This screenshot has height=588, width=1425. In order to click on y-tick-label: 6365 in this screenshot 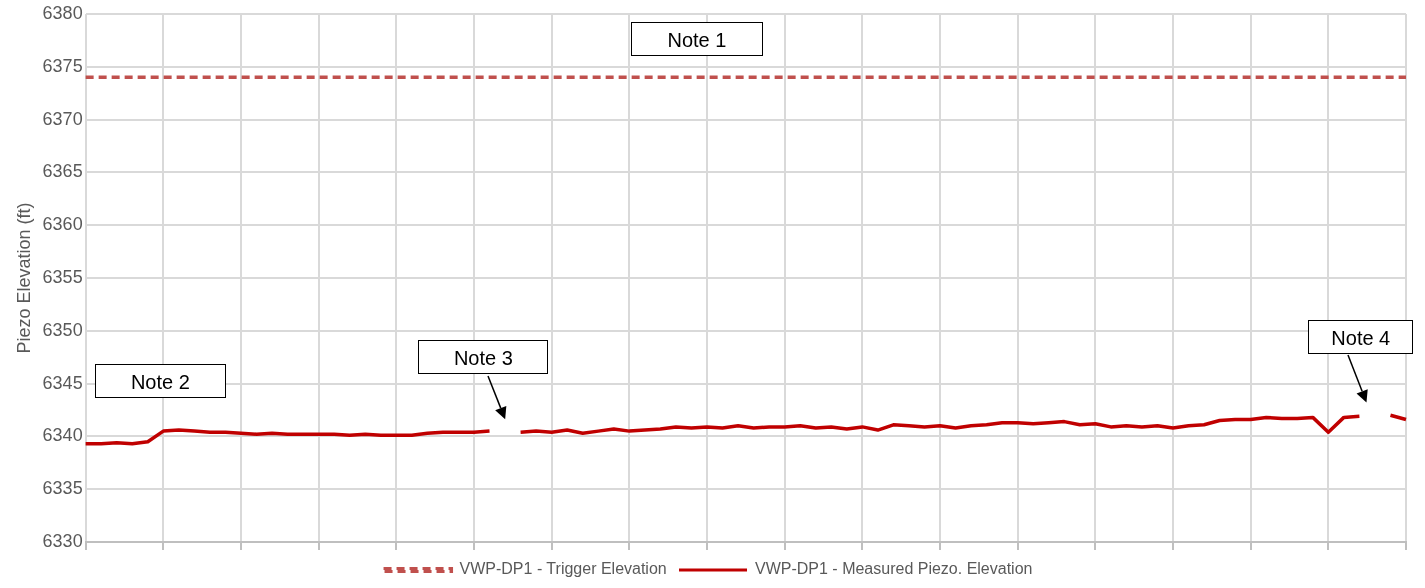, I will do `click(62, 171)`.